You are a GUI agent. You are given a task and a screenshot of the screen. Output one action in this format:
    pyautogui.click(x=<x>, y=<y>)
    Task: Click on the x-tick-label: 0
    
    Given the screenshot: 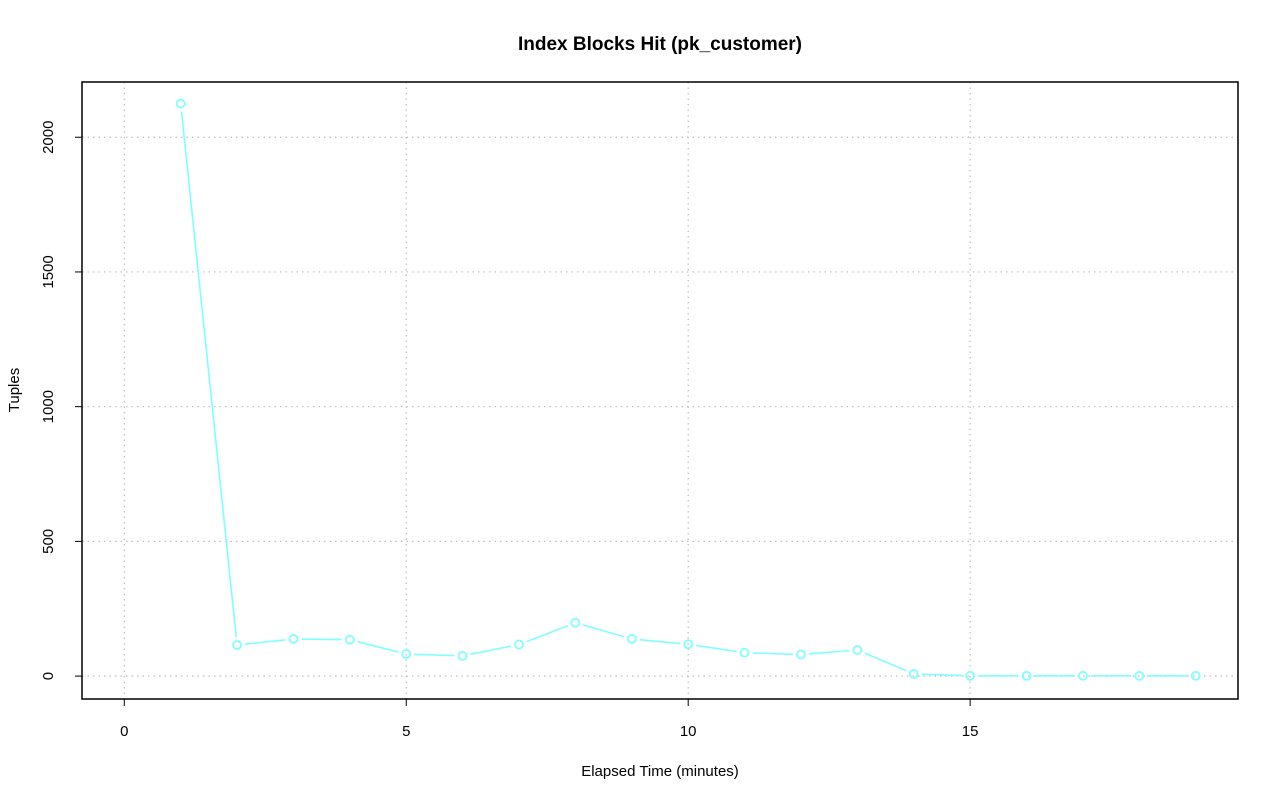 What is the action you would take?
    pyautogui.click(x=124, y=731)
    